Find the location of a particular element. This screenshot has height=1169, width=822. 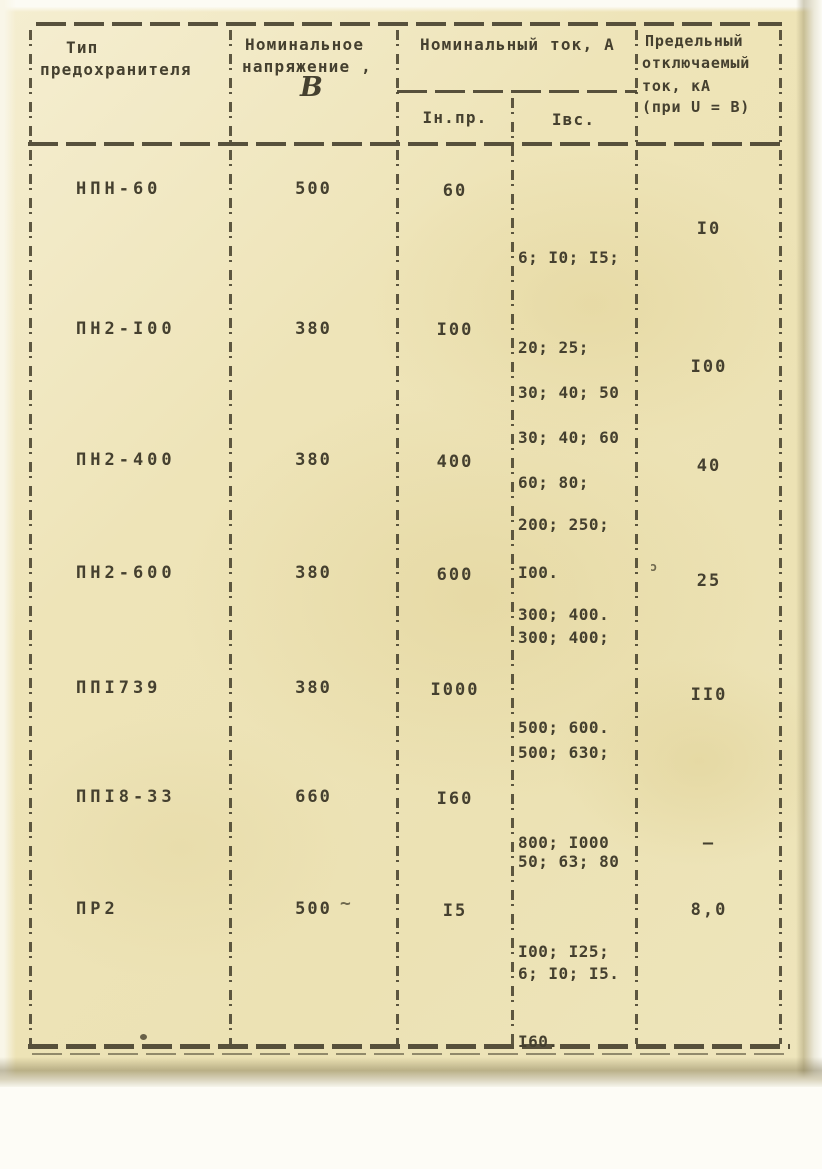

header-type-line1: Тип is located at coordinates (82, 47).